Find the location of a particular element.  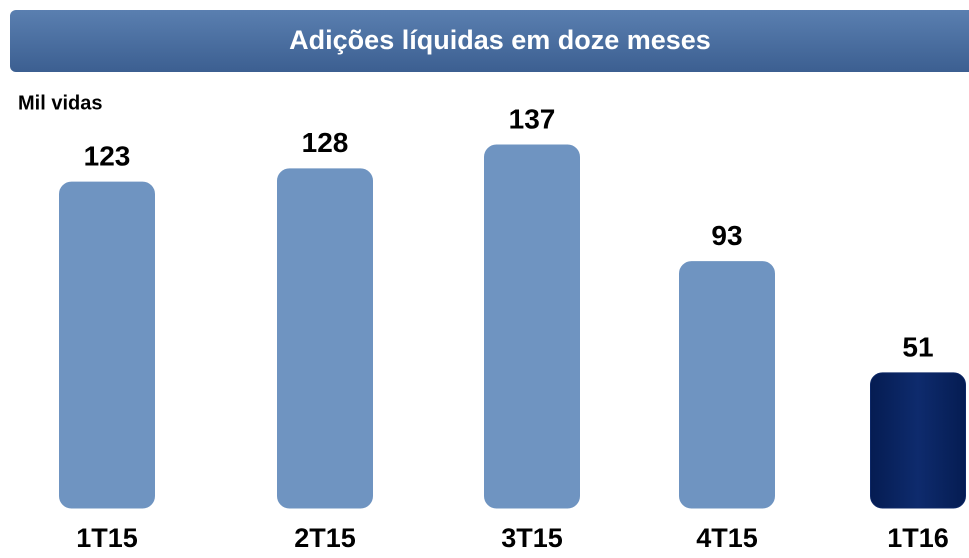

x-tick-label: 2T15 is located at coordinates (325, 538).